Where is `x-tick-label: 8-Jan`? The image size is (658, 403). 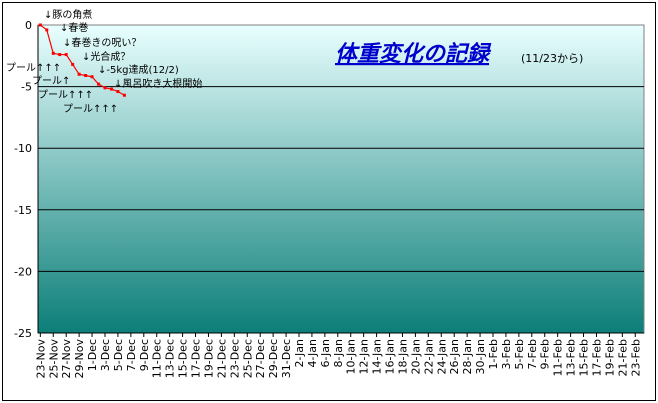
x-tick-label: 8-Jan is located at coordinates (338, 353).